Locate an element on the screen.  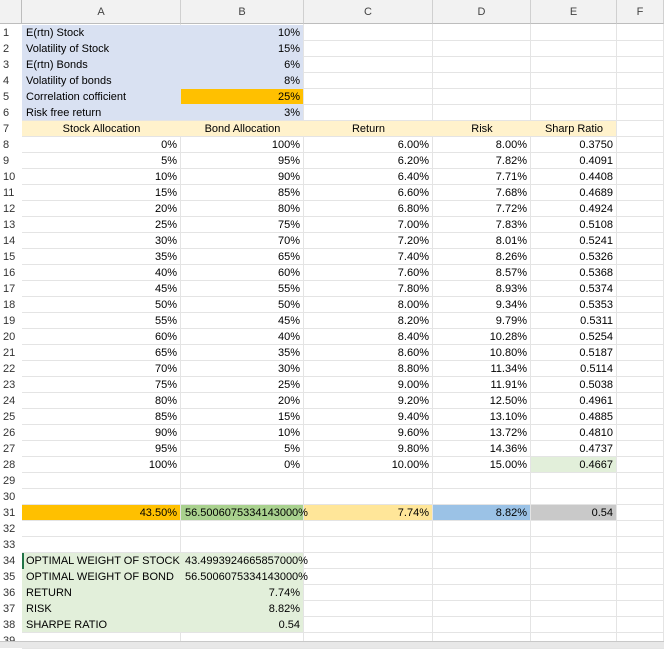
table-data-cell: 0.4810 is located at coordinates (596, 433).